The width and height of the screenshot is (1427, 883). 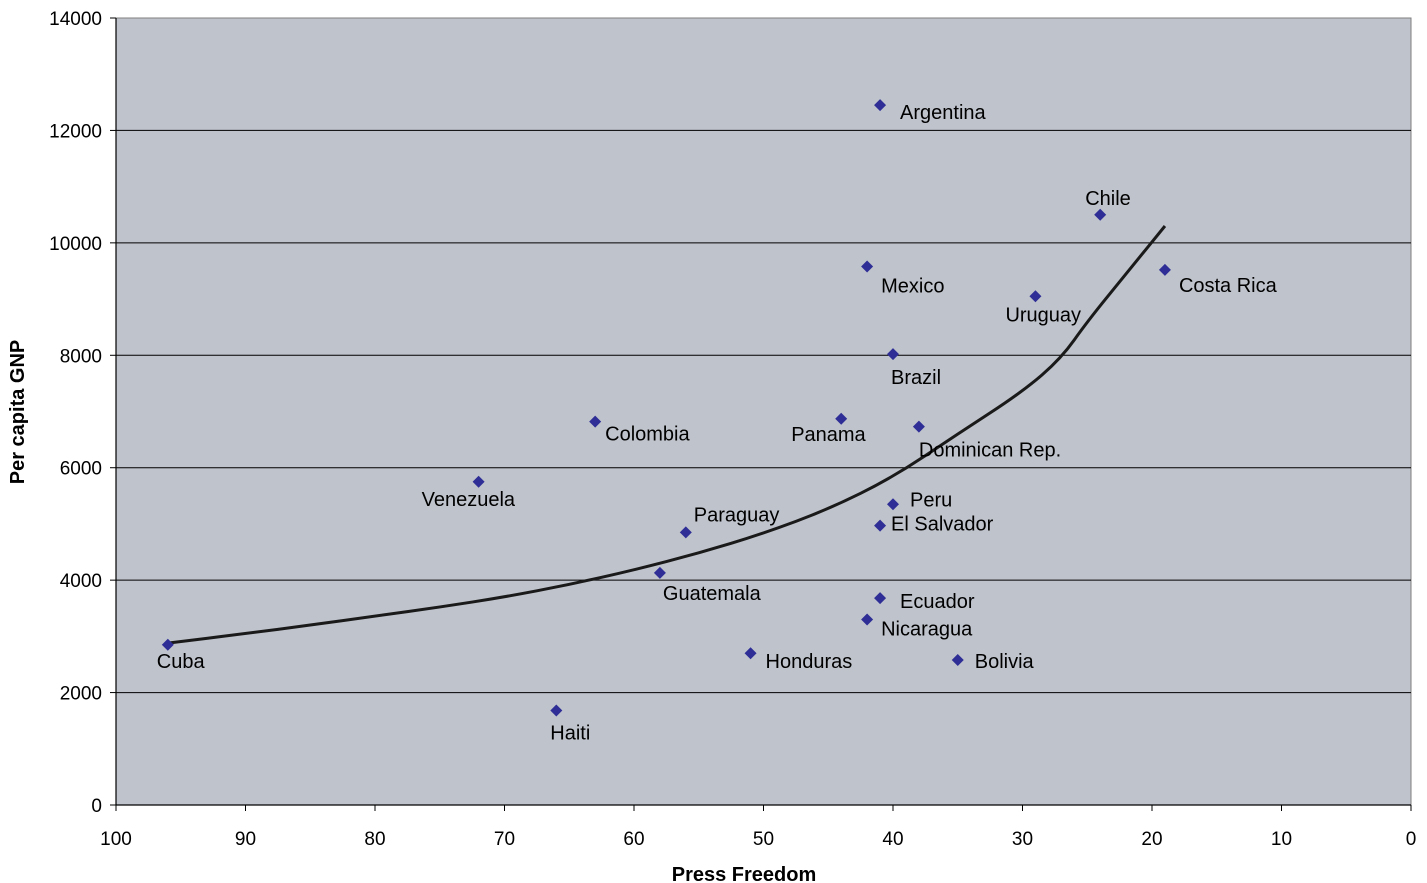 I want to click on y-axis-ticks: 0 2000 4000 6000 8000 10000 12000 14000, so click(x=82, y=413).